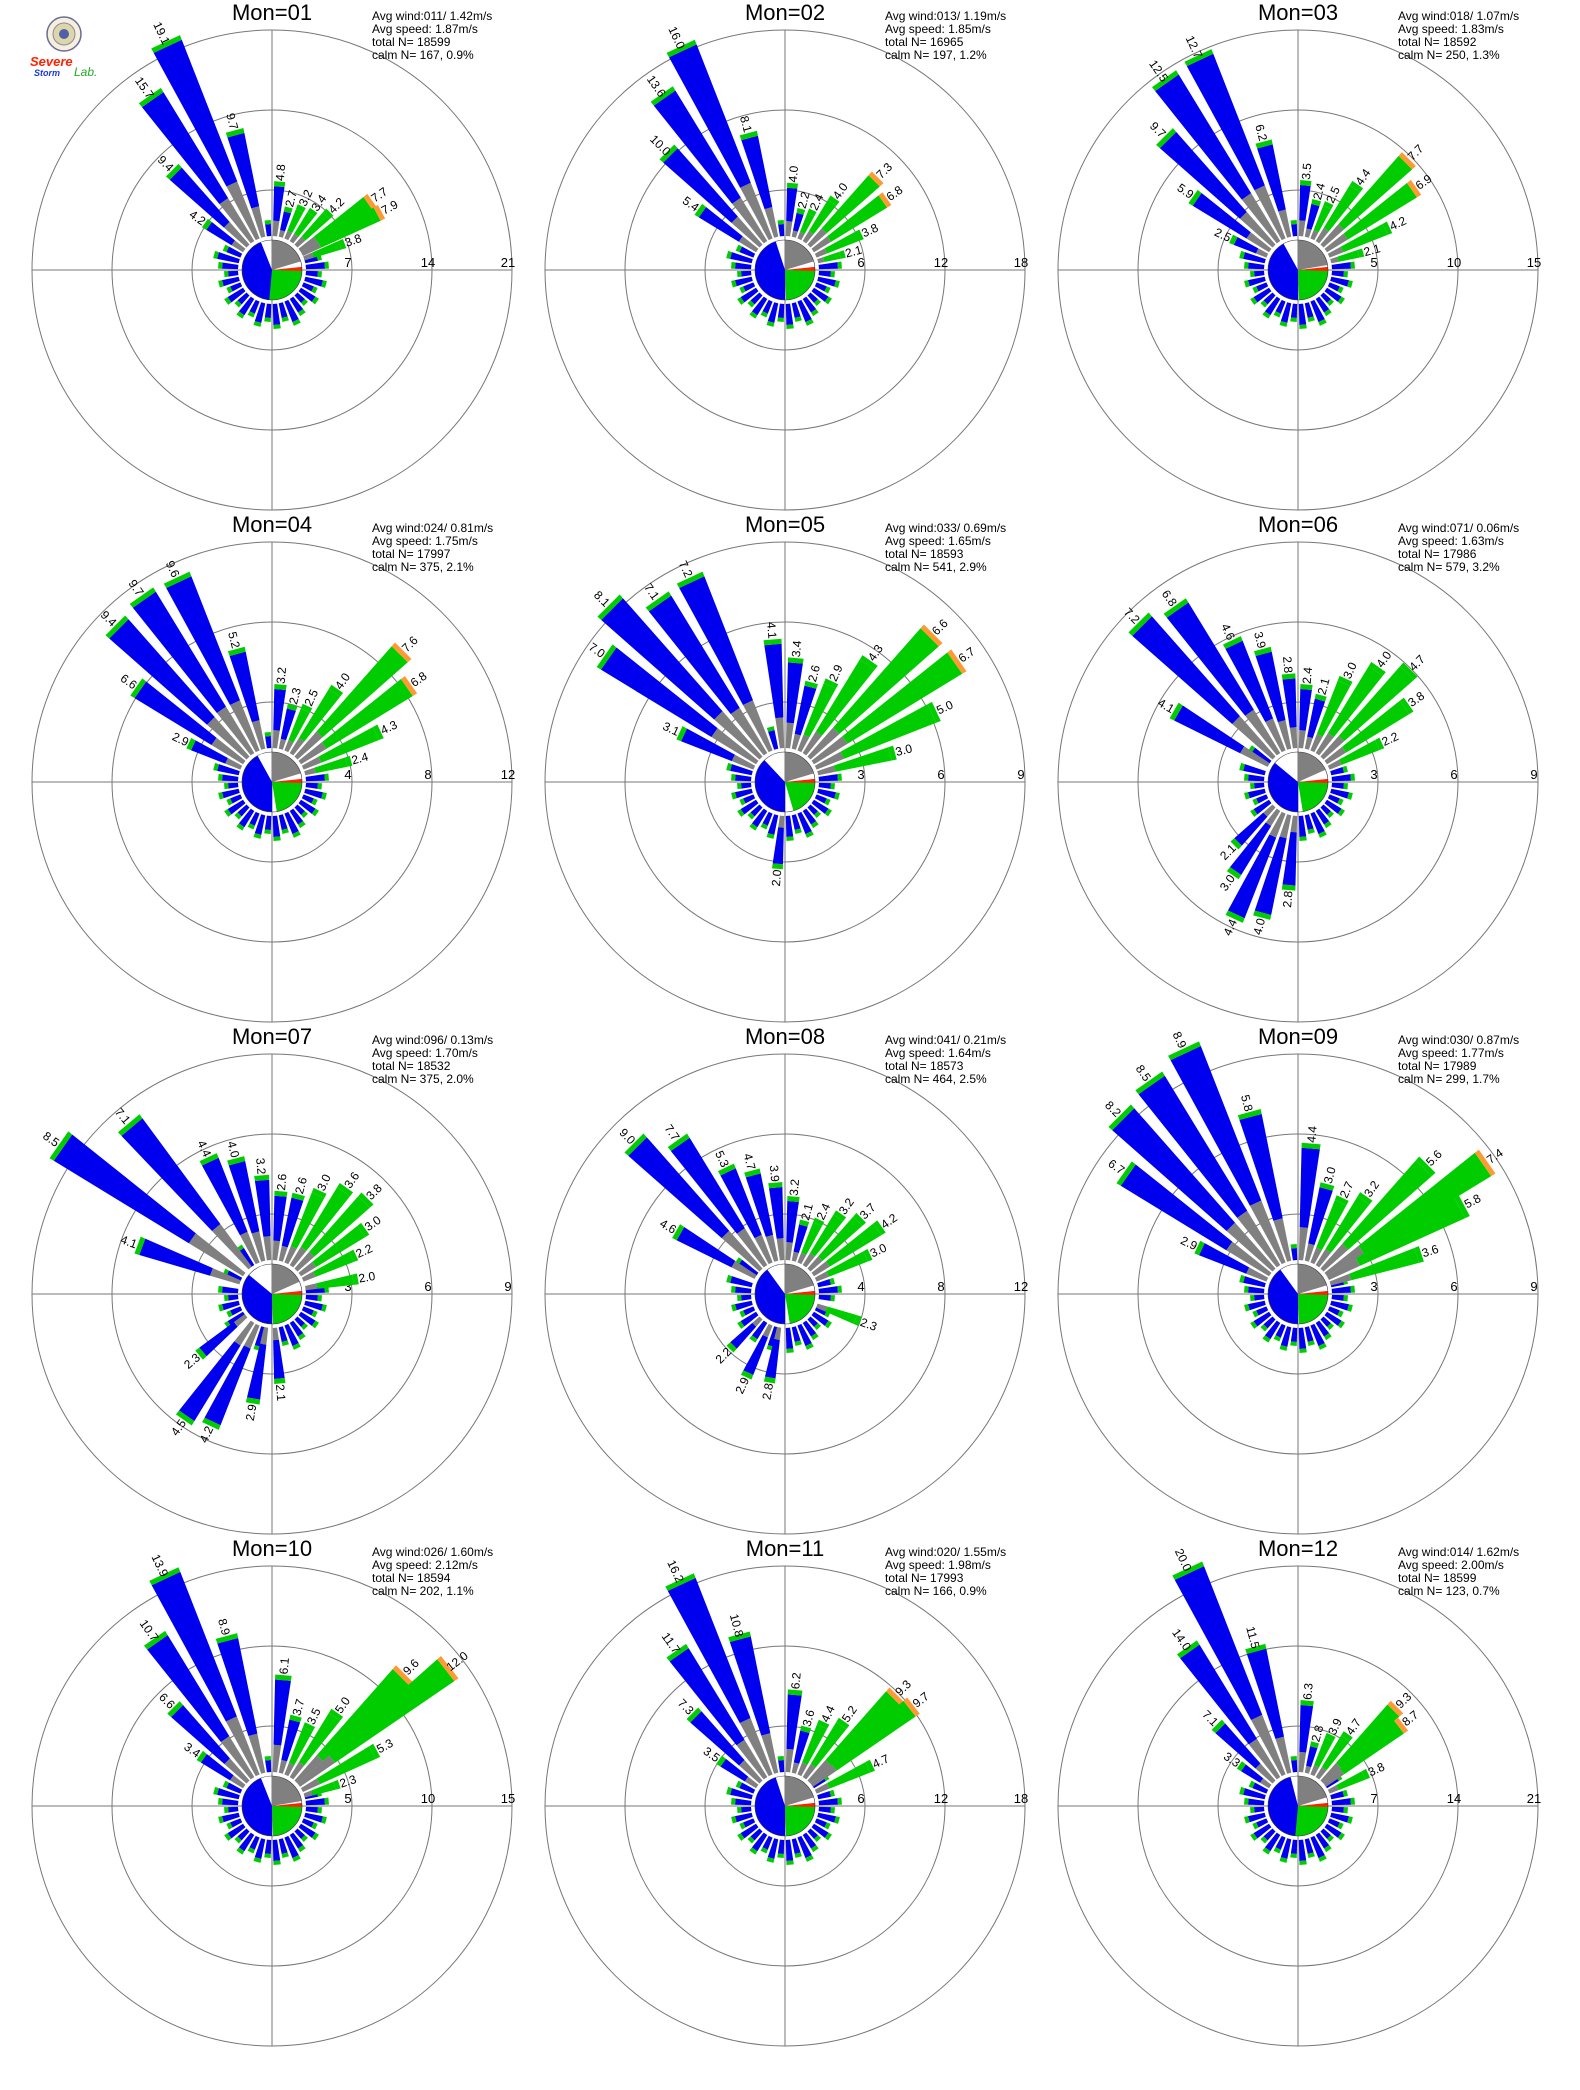 This screenshot has height=2090, width=1580. Describe the element at coordinates (1335, 1726) in the screenshot. I see `petal-label: 3.9` at that location.